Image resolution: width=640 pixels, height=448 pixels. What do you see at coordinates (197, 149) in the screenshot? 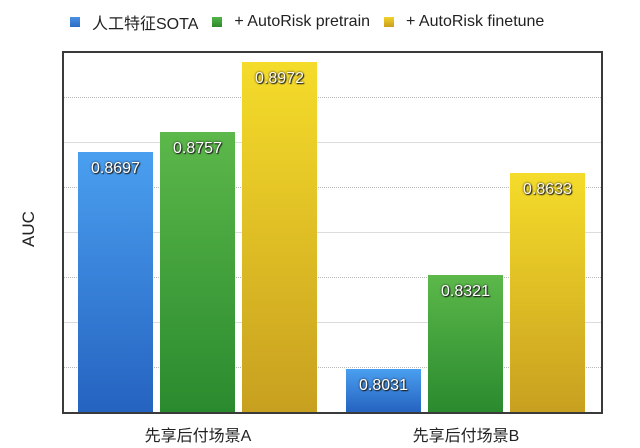
I see `bar-value-label: 0.8757` at bounding box center [197, 149].